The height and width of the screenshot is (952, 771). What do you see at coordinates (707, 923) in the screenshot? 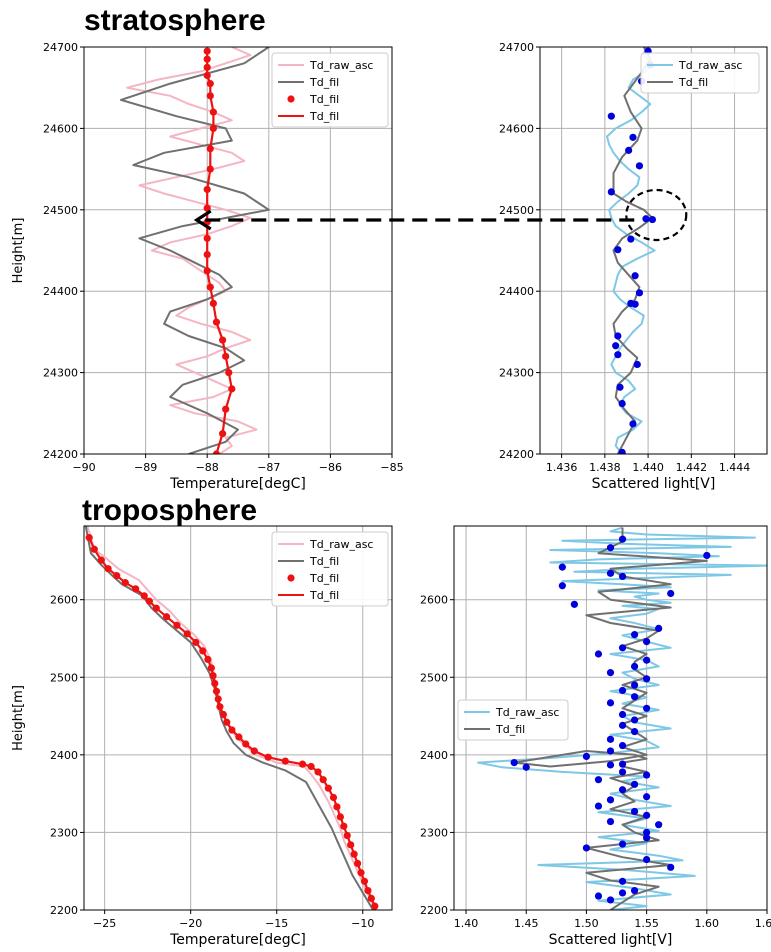
I see `x-tick-label: 1.60` at bounding box center [707, 923].